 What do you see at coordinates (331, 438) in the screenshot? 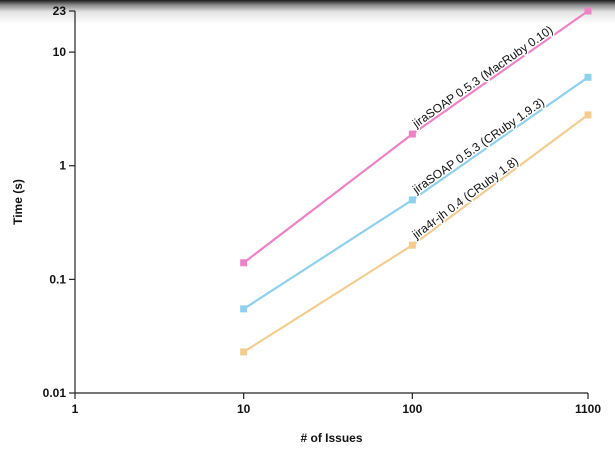
I see `x-axis-title: # of Issues` at bounding box center [331, 438].